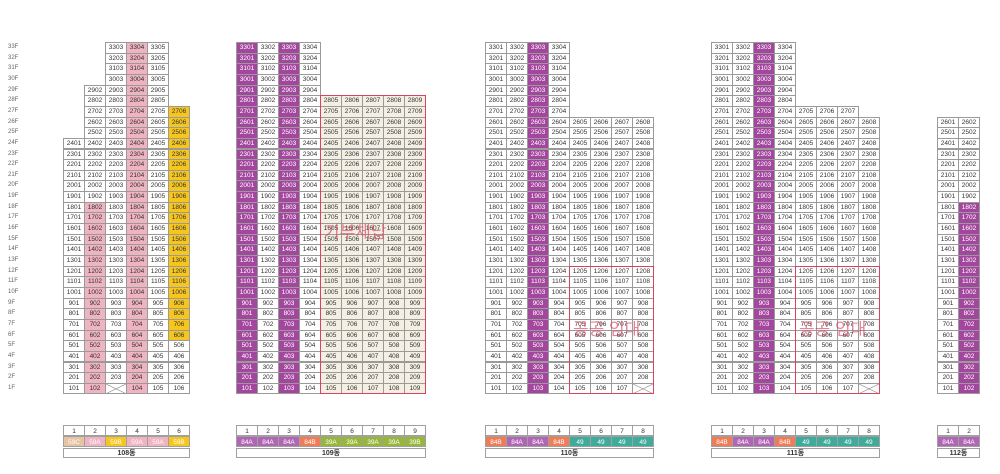 Image resolution: width=1000 pixels, height=474 pixels. Describe the element at coordinates (415, 441) in the screenshot. I see `unit-type: 39B` at that location.